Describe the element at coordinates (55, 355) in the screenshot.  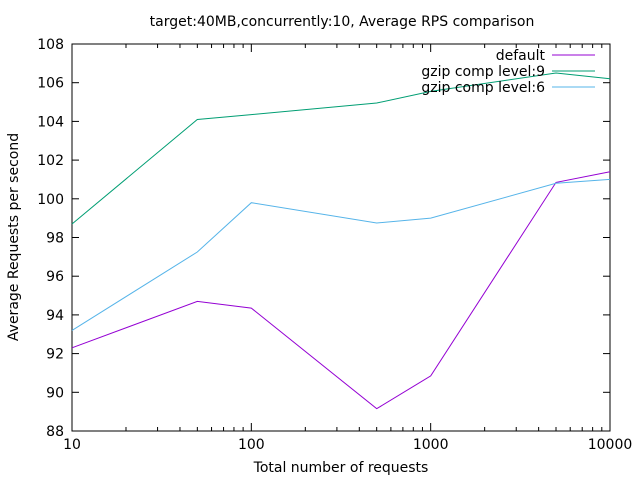
I see `y-tick-label: 92` at that location.